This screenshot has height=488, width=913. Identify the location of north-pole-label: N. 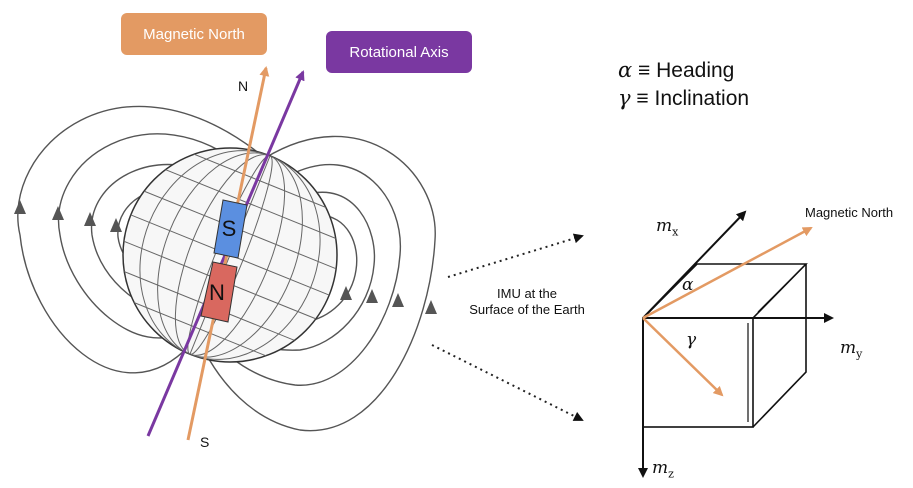
(243, 86).